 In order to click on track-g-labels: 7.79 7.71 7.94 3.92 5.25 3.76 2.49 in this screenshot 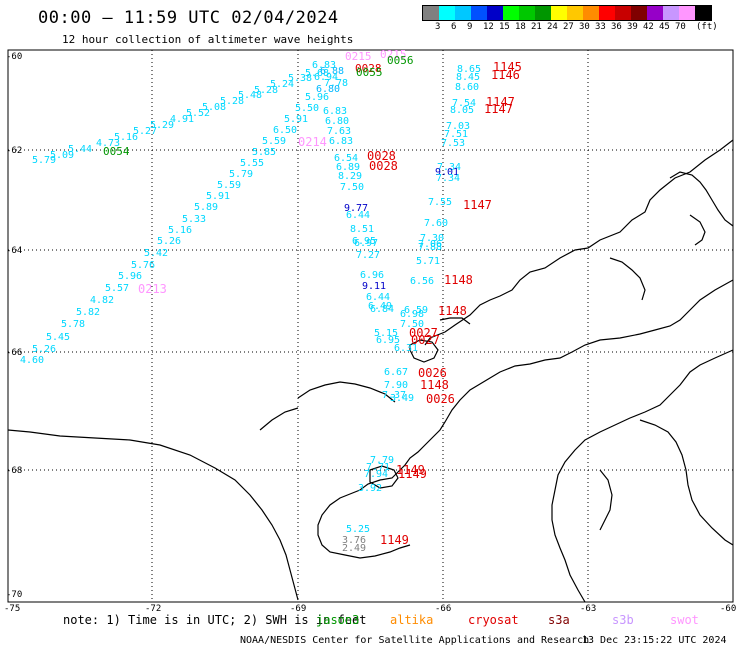, I will do `click(368, 504)`.